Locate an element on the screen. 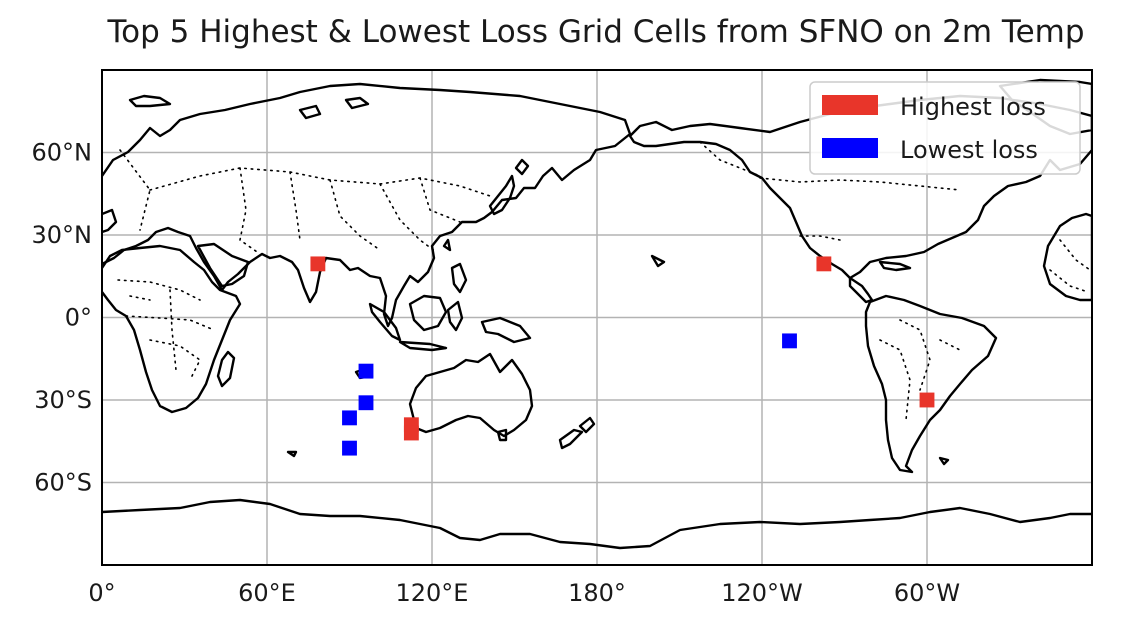 The image size is (1148, 638). x-tick-labels: 0° 60°E 120°E 180° 120°W 60°W is located at coordinates (524, 593).